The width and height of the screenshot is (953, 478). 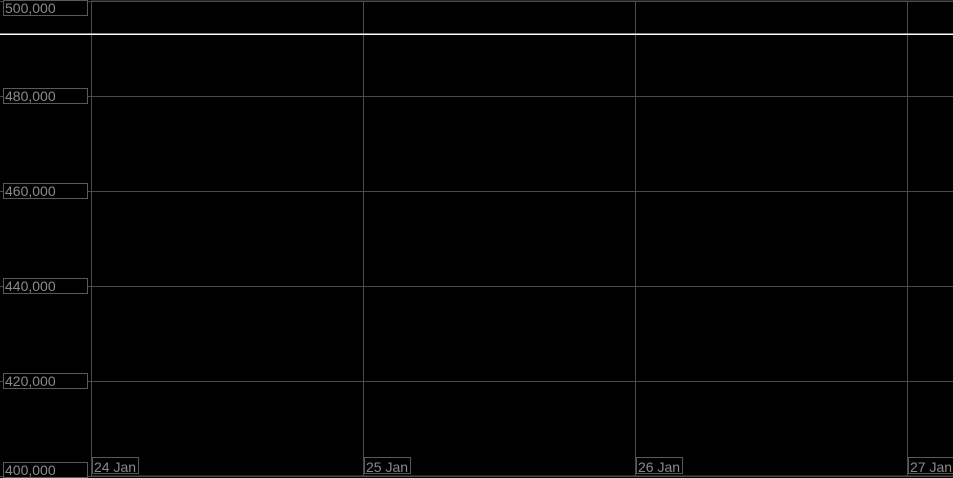 What do you see at coordinates (30, 286) in the screenshot?
I see `y-tick-label: 440,000` at bounding box center [30, 286].